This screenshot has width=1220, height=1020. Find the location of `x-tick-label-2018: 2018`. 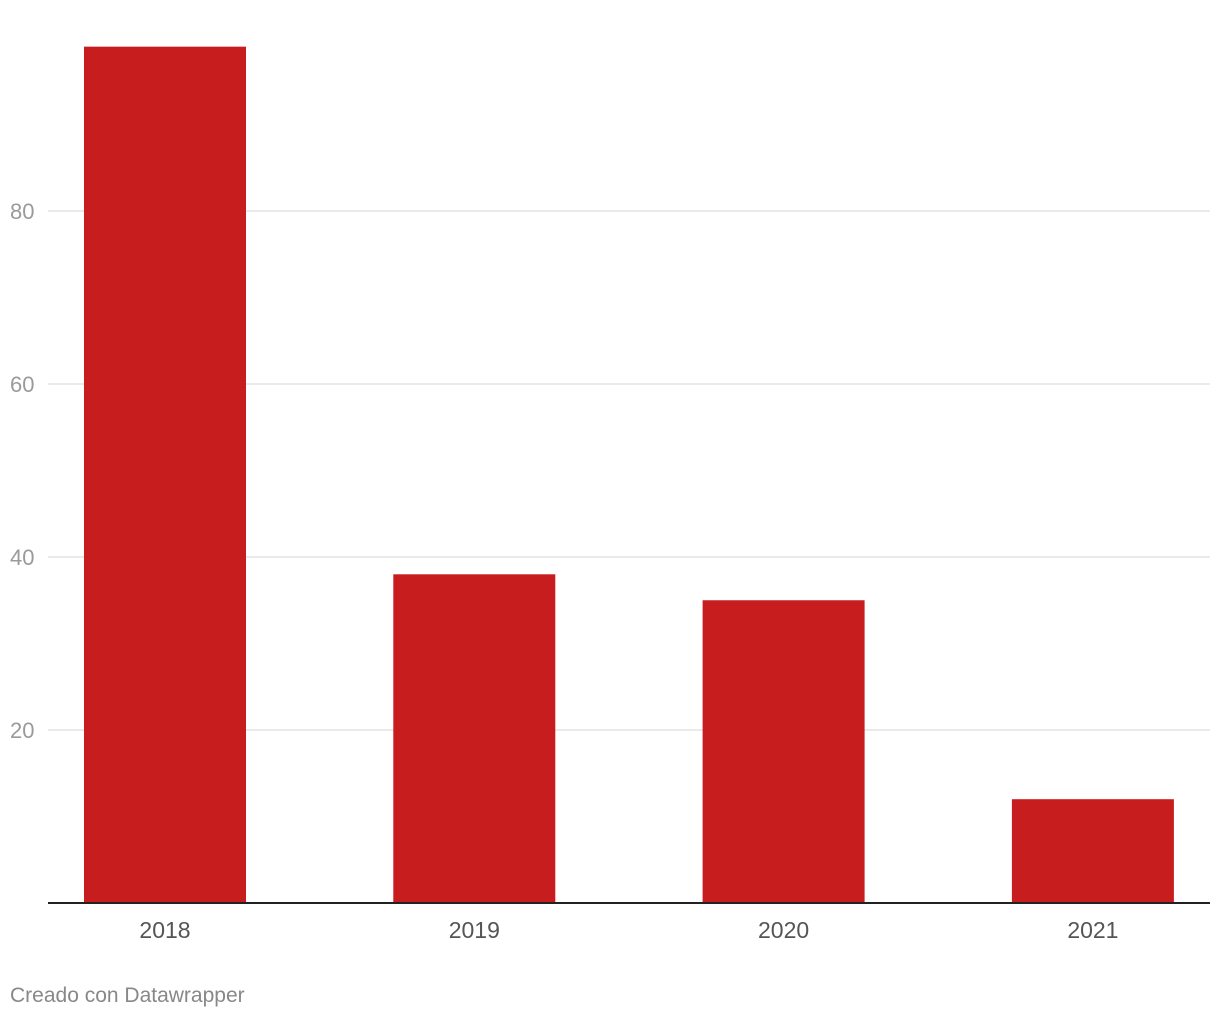

x-tick-label-2018: 2018 is located at coordinates (164, 930).